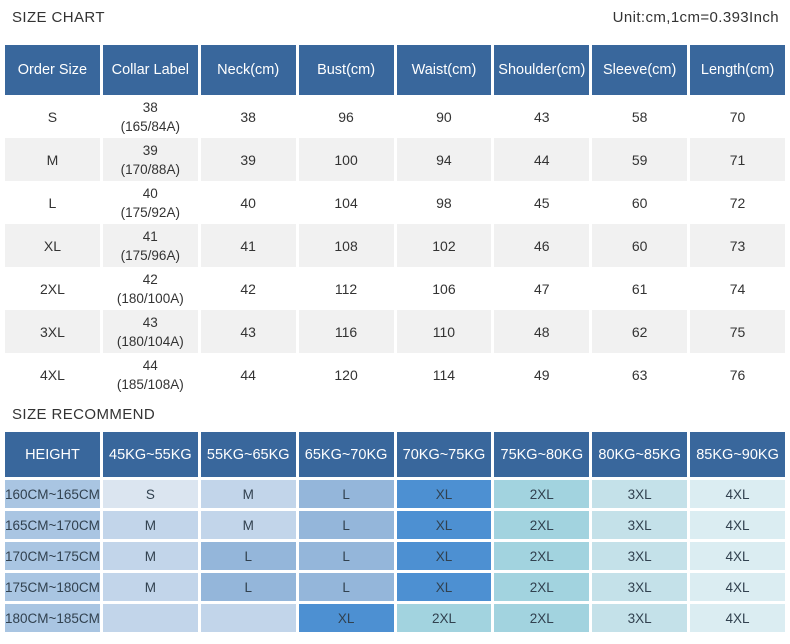 This screenshot has height=644, width=790. I want to click on collar-label-cell: 40 (175/92A), so click(150, 202).